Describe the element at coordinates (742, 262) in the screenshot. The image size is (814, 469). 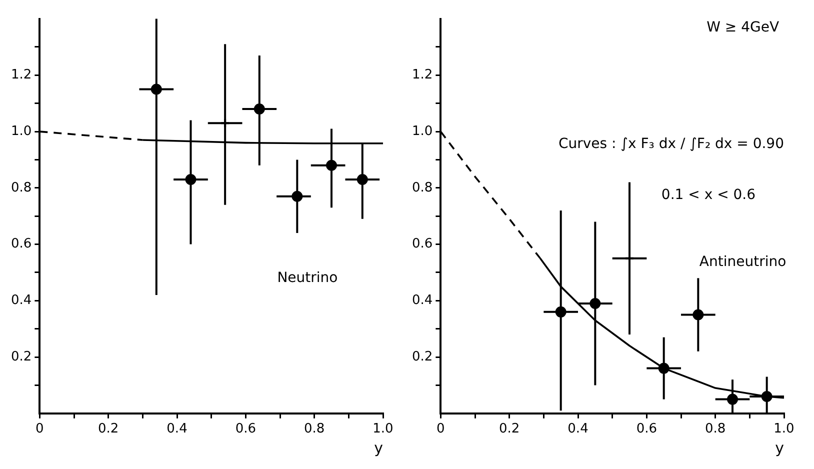
I see `annotation: Antineutrino` at that location.